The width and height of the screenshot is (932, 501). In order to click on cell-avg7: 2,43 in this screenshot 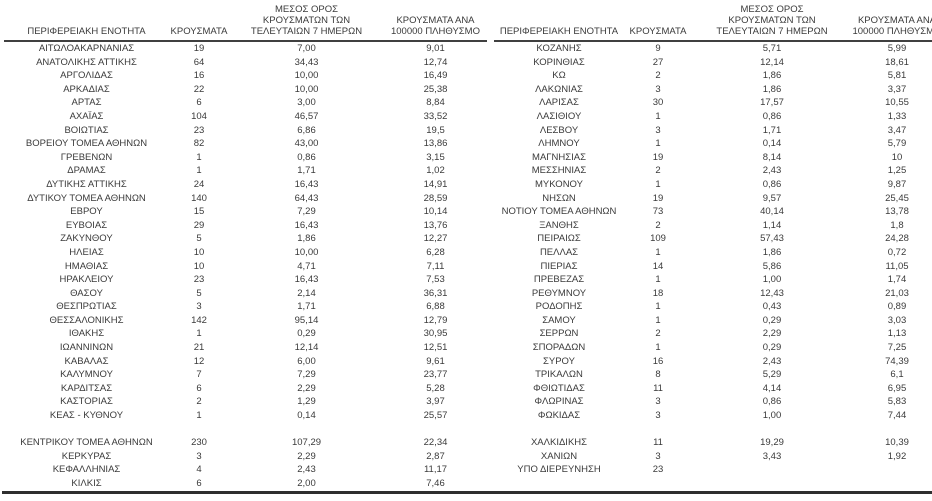, I will do `click(306, 470)`.